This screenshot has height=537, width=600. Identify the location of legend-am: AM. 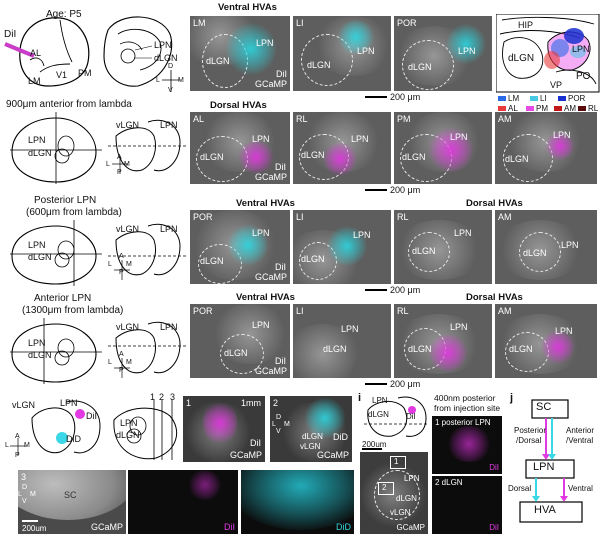
(570, 108).